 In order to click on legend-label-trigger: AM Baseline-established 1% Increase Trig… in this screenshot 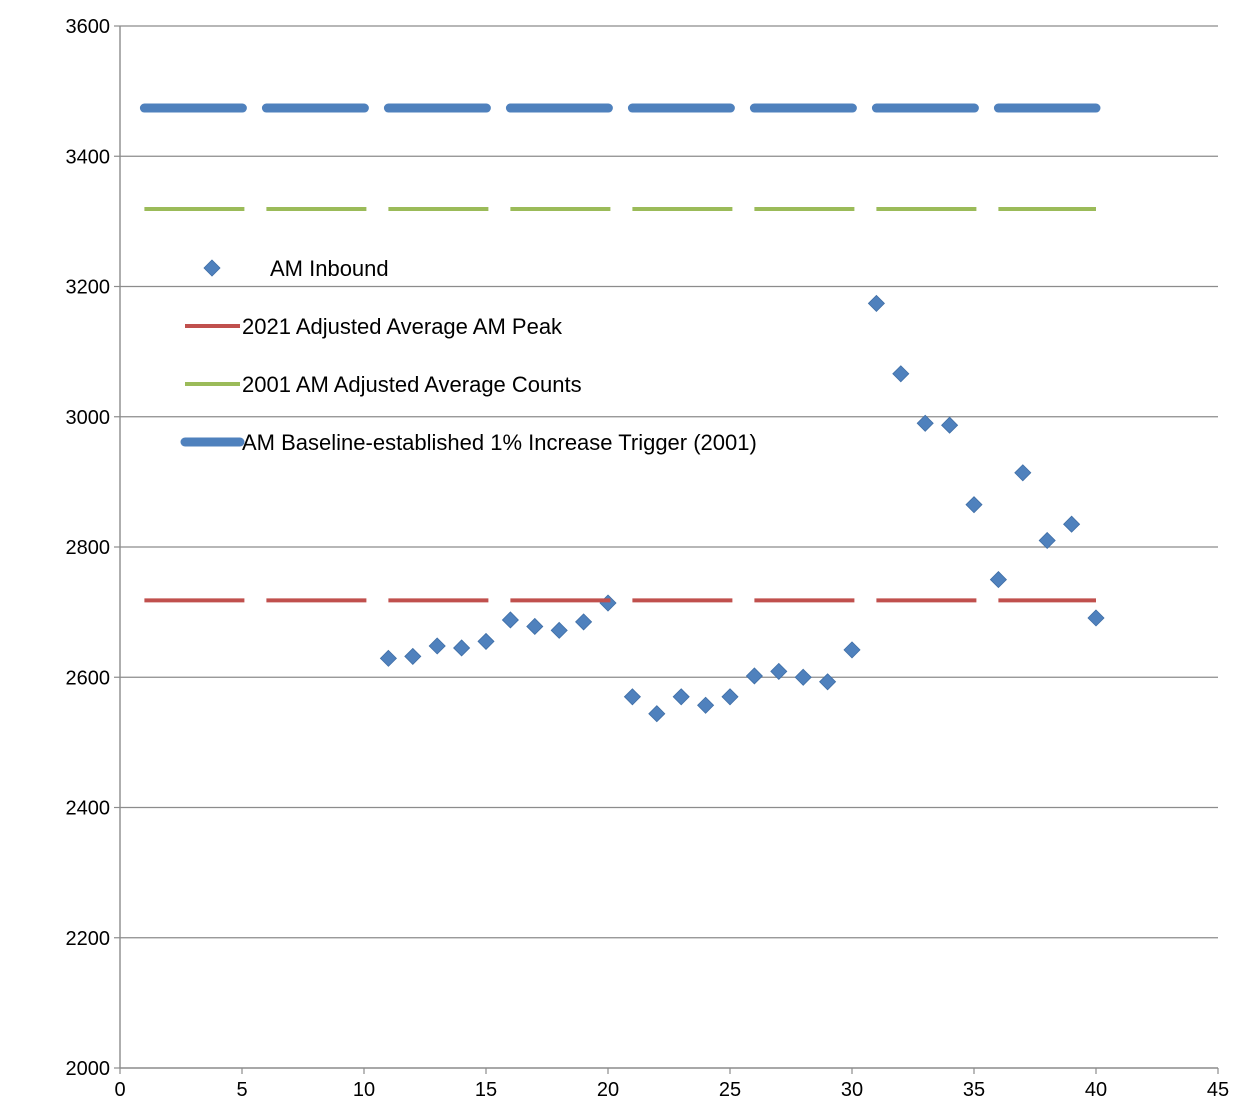, I will do `click(499, 442)`.